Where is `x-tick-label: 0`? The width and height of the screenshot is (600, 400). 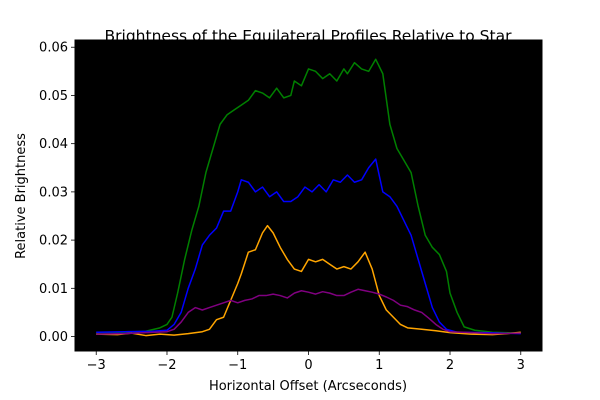 x-tick-label: 0 is located at coordinates (308, 365).